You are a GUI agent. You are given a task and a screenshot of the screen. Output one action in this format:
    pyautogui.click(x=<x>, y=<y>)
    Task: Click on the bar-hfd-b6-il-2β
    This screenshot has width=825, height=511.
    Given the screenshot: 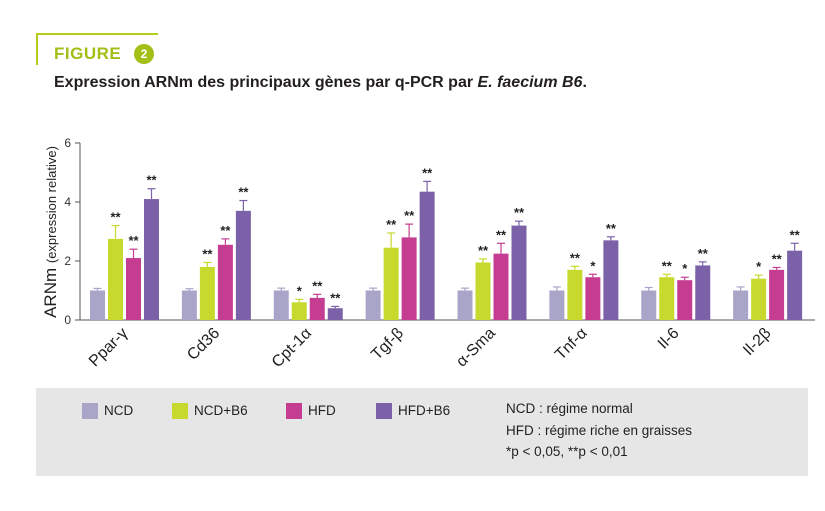 What is the action you would take?
    pyautogui.click(x=795, y=285)
    